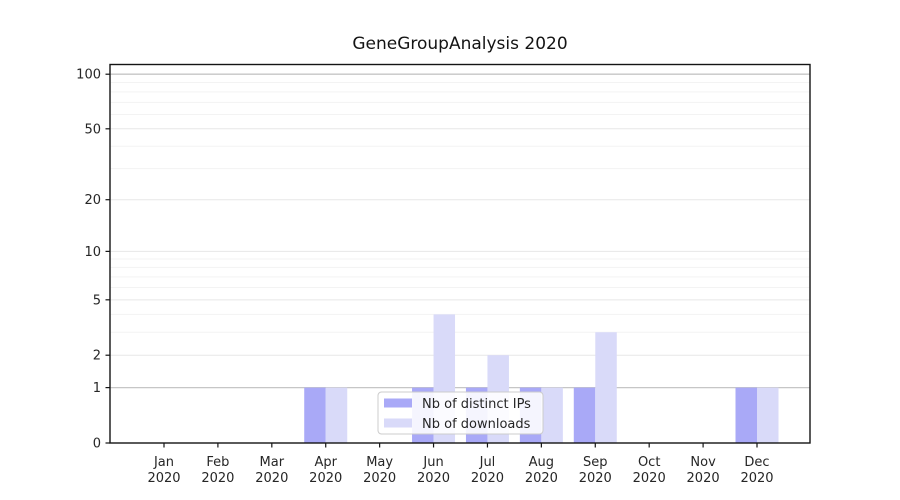  Describe the element at coordinates (595, 462) in the screenshot. I see `x-tick-label-month: Sep` at that location.